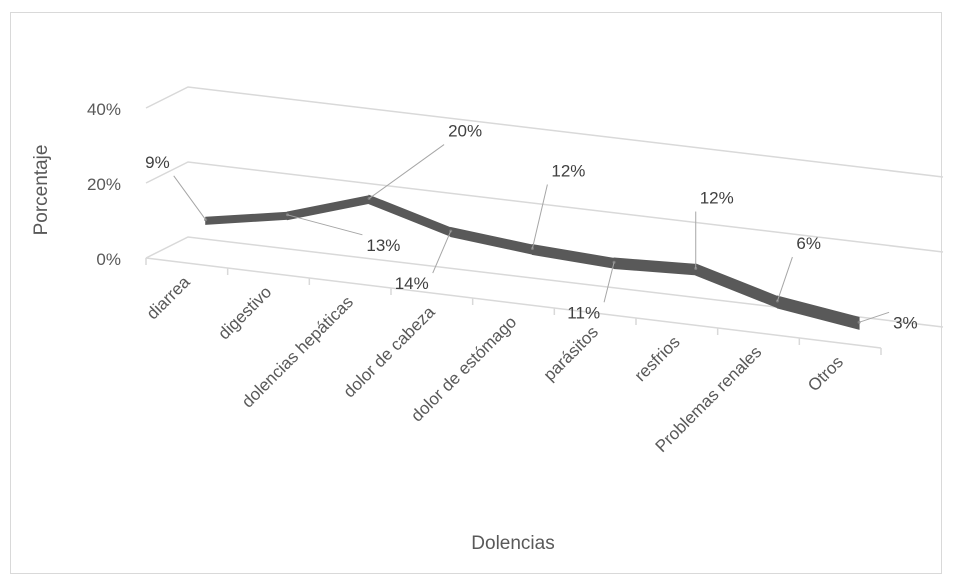  What do you see at coordinates (104, 109) in the screenshot?
I see `y-tick-label: 40%` at bounding box center [104, 109].